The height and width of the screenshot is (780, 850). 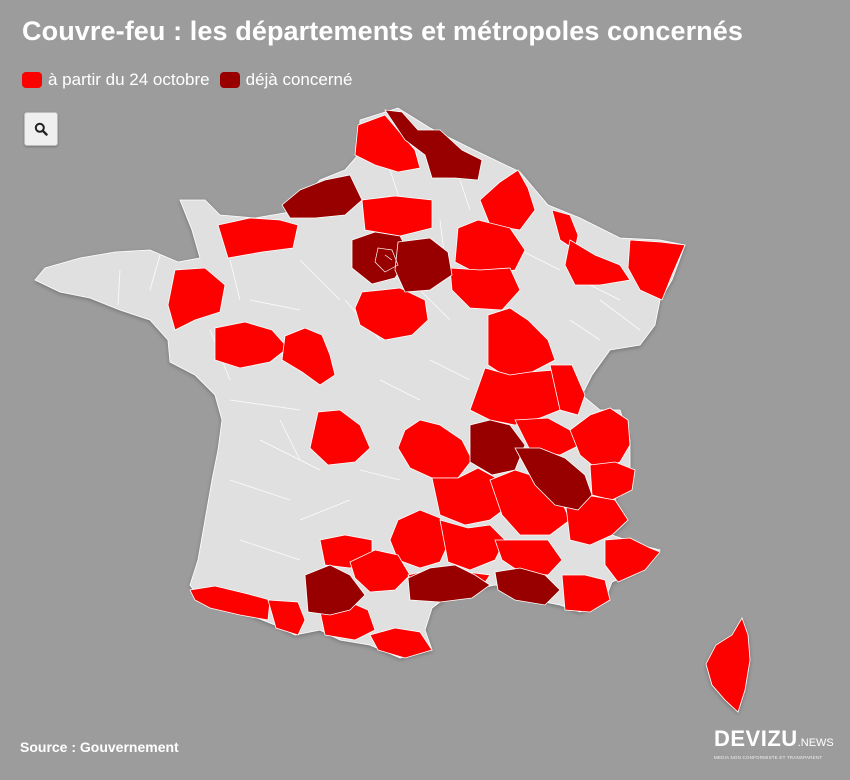 I want to click on brand-suffix: .NEWS, so click(x=815, y=743).